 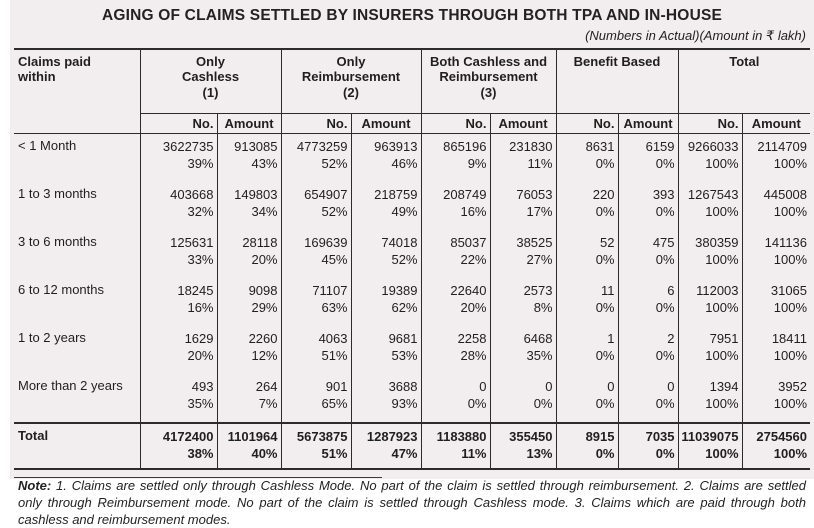 I want to click on amount-cell: 9681 53%, so click(x=385, y=349).